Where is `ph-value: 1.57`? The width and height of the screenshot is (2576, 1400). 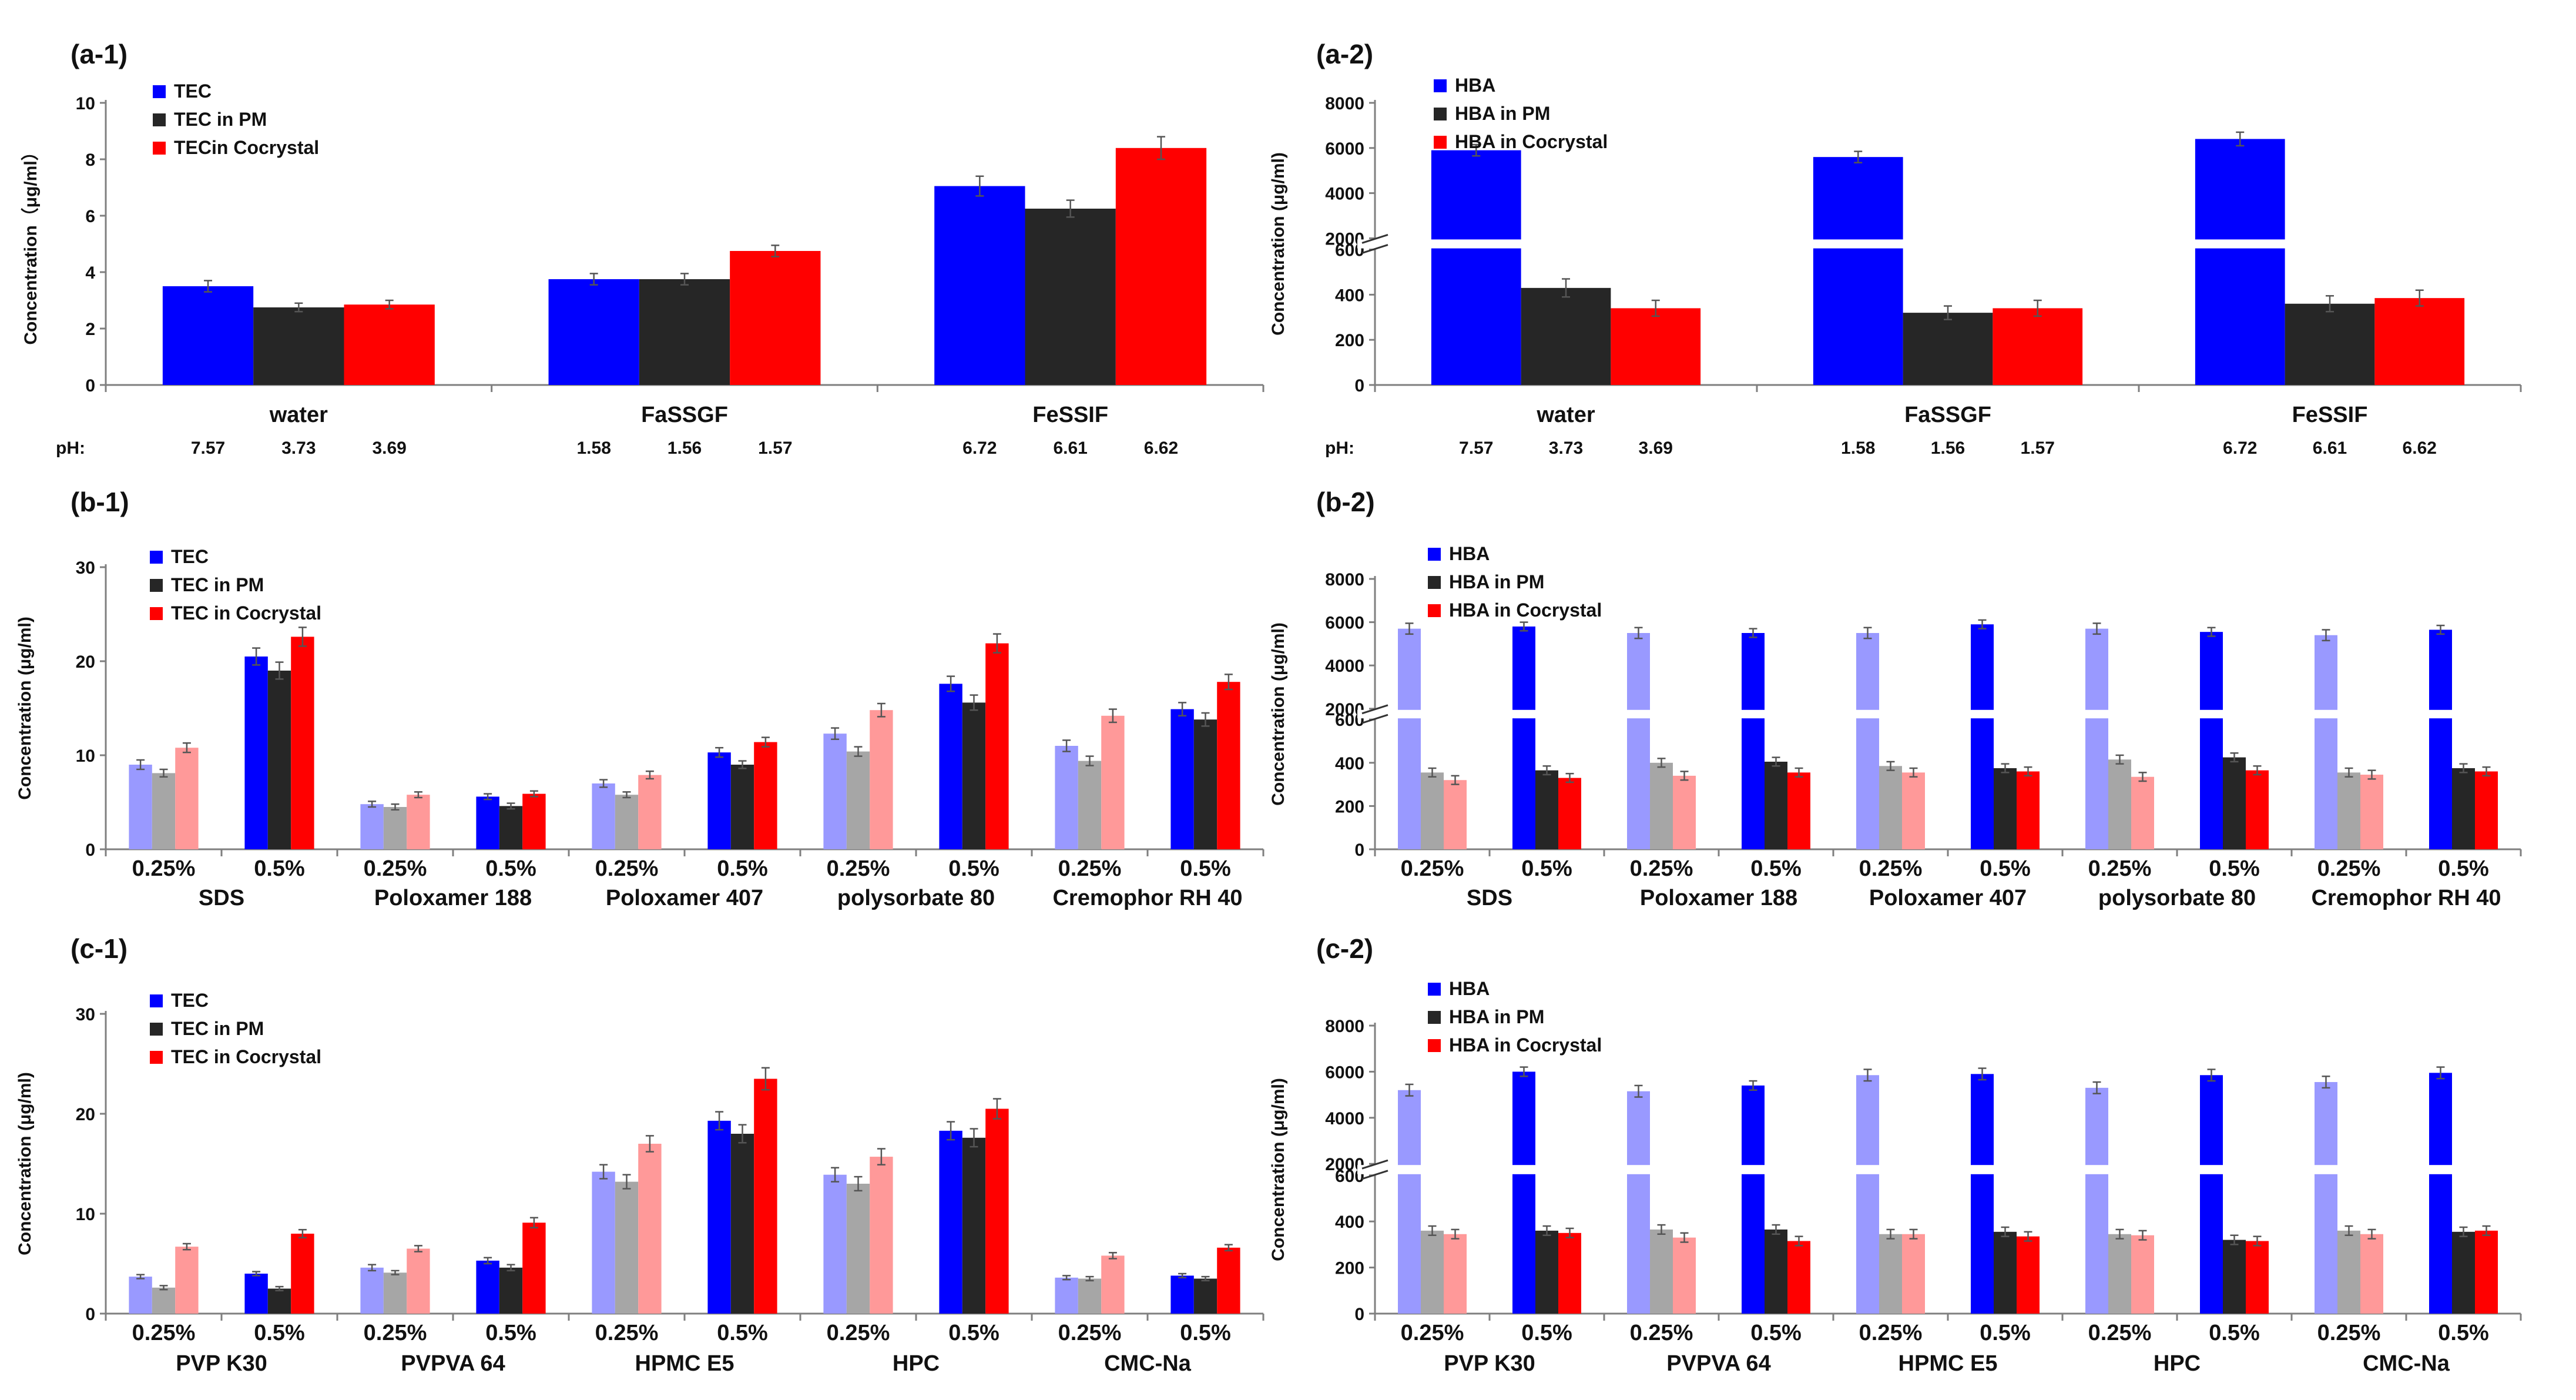
ph-value: 1.57 is located at coordinates (775, 448).